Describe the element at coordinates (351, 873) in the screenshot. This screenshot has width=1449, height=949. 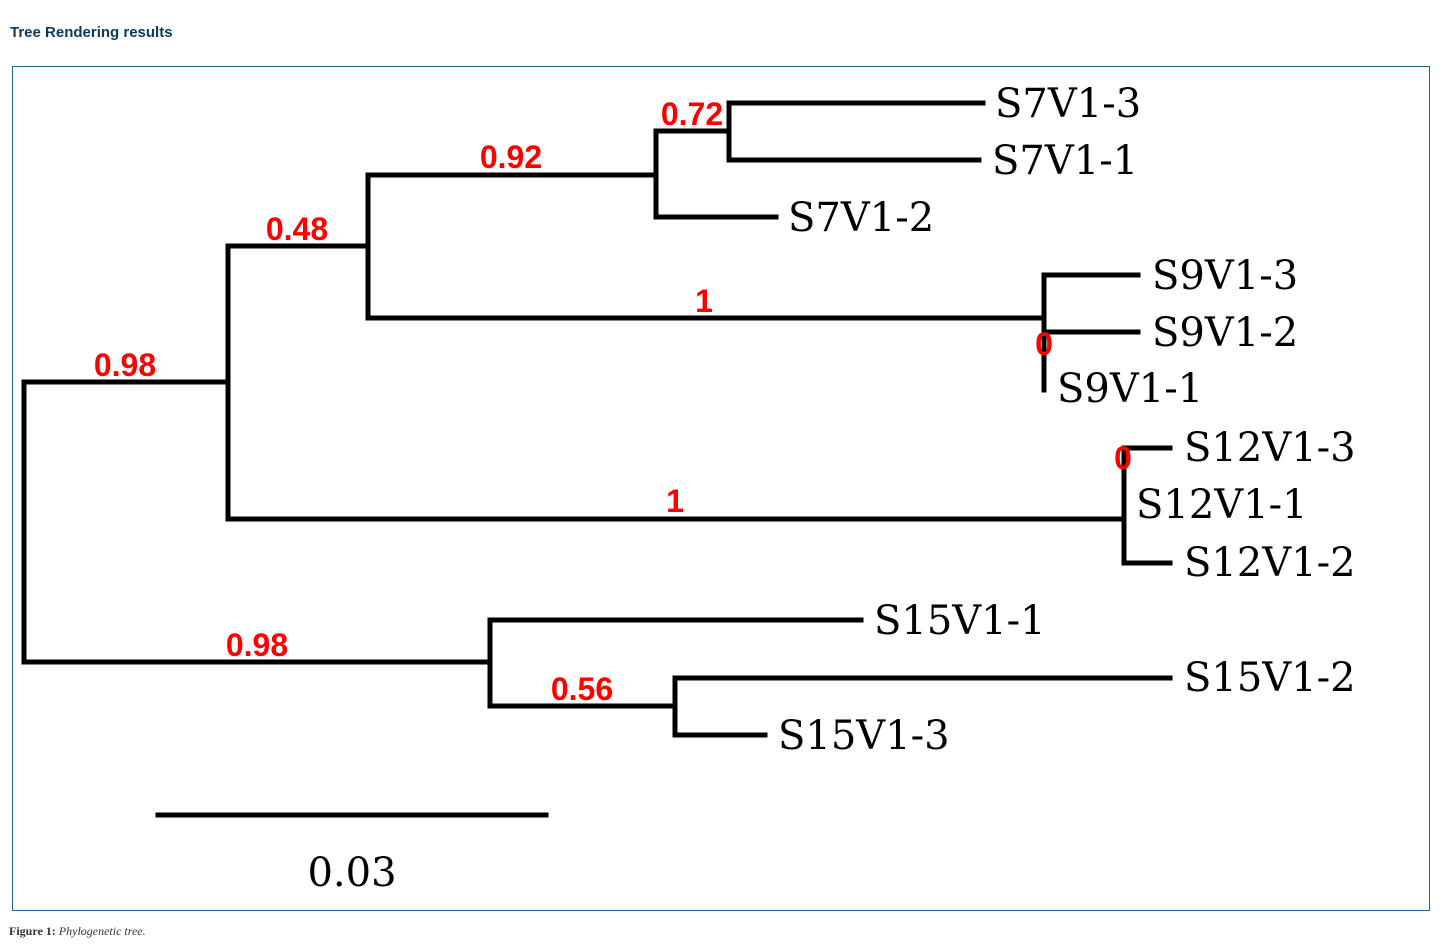
I see `scale-bar-label: 0.03` at that location.